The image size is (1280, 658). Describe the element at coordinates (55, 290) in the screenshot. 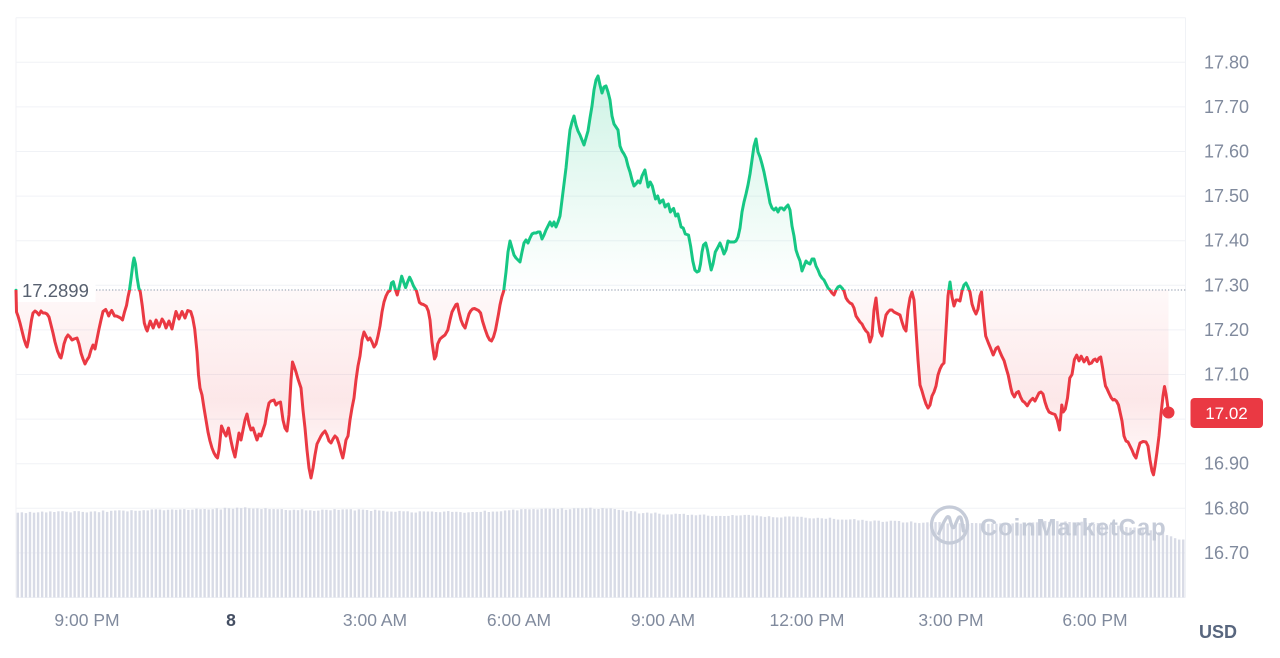

I see `svg-text: 17.2899` at that location.